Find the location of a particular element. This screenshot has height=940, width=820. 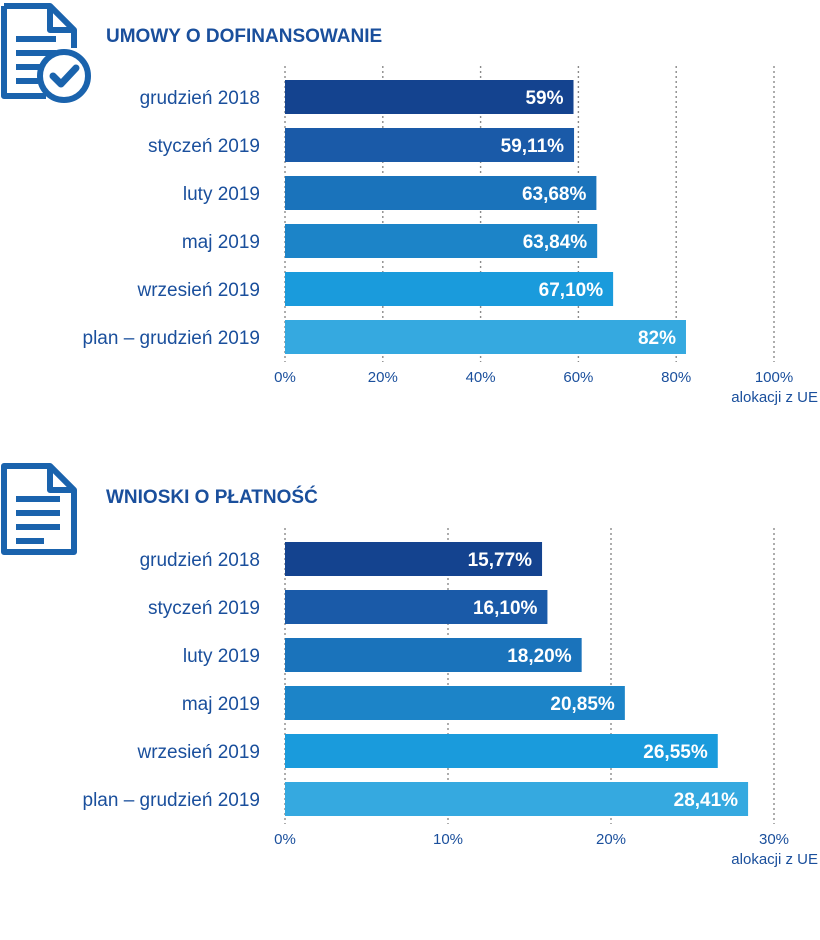

tick-label: 30% is located at coordinates (774, 839).